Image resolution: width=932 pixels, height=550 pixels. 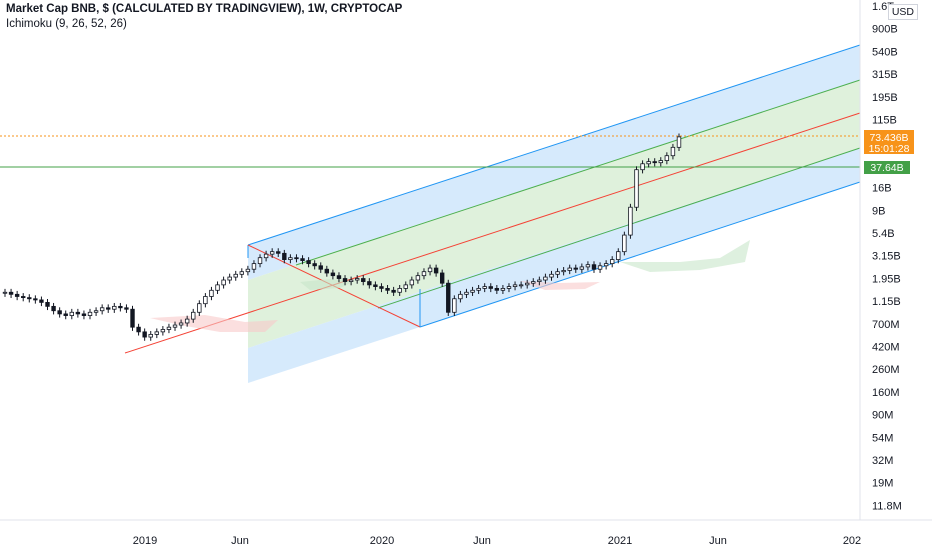 I want to click on y-tick-label: 195B, so click(x=885, y=98).